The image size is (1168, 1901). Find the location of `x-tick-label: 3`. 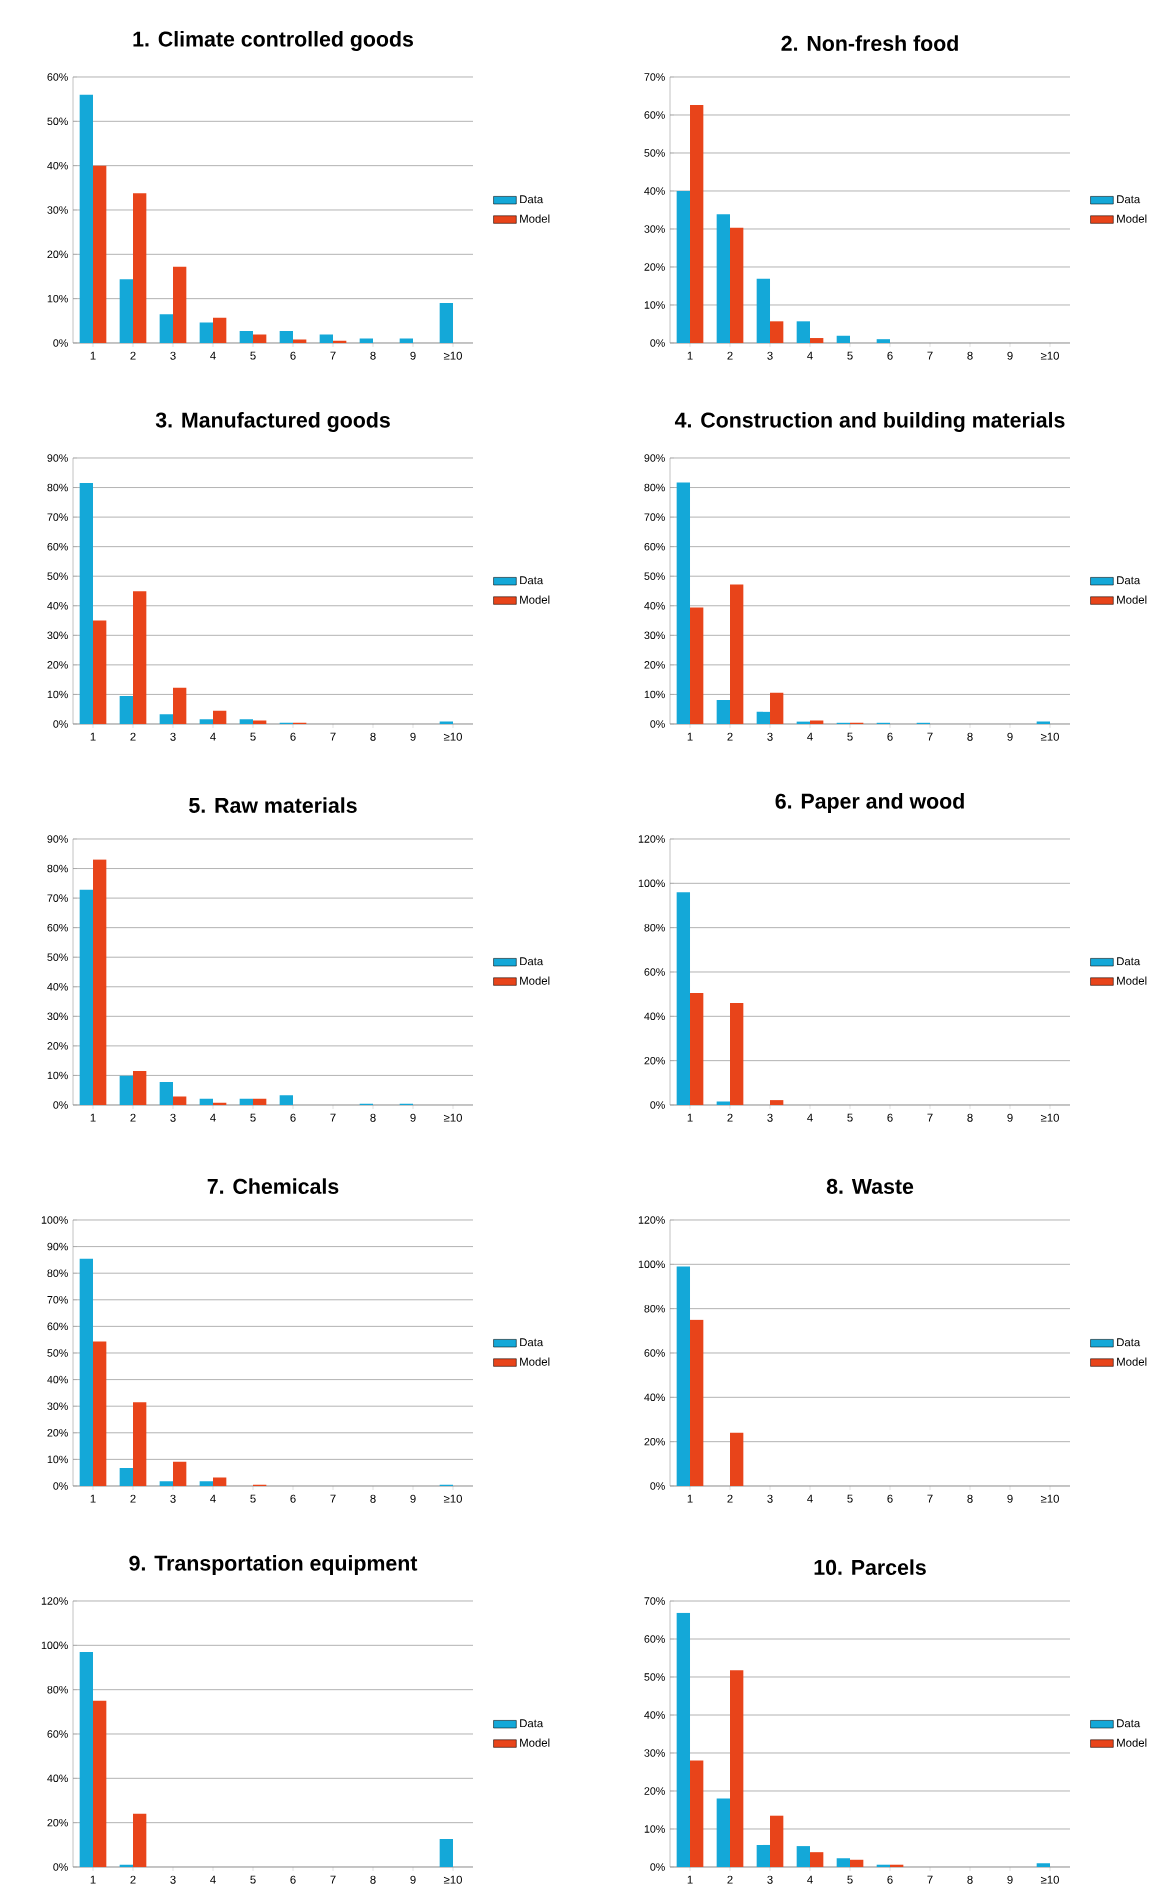

x-tick-label: 3 is located at coordinates (770, 1117).